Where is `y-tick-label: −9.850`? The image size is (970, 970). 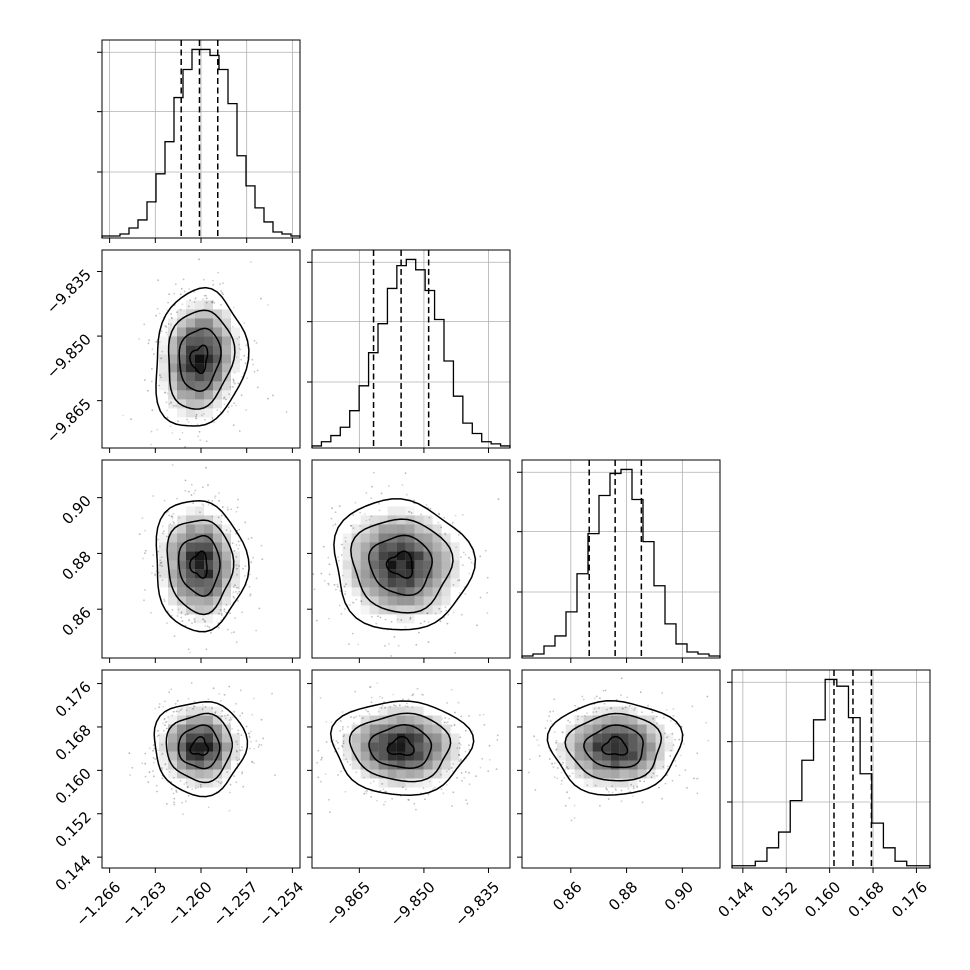
y-tick-label: −9.850 is located at coordinates (69, 356).